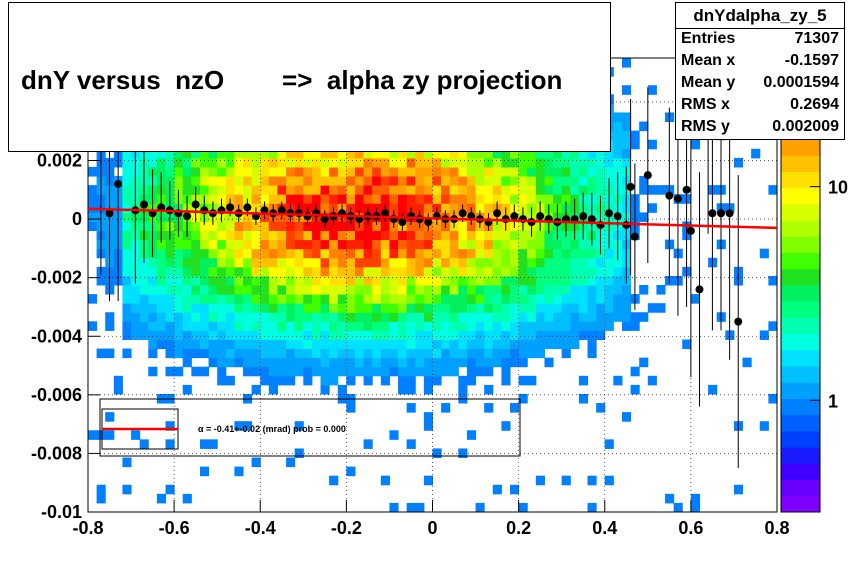 This screenshot has height=571, width=863. Describe the element at coordinates (800, 504) in the screenshot. I see `palette-swatch` at that location.